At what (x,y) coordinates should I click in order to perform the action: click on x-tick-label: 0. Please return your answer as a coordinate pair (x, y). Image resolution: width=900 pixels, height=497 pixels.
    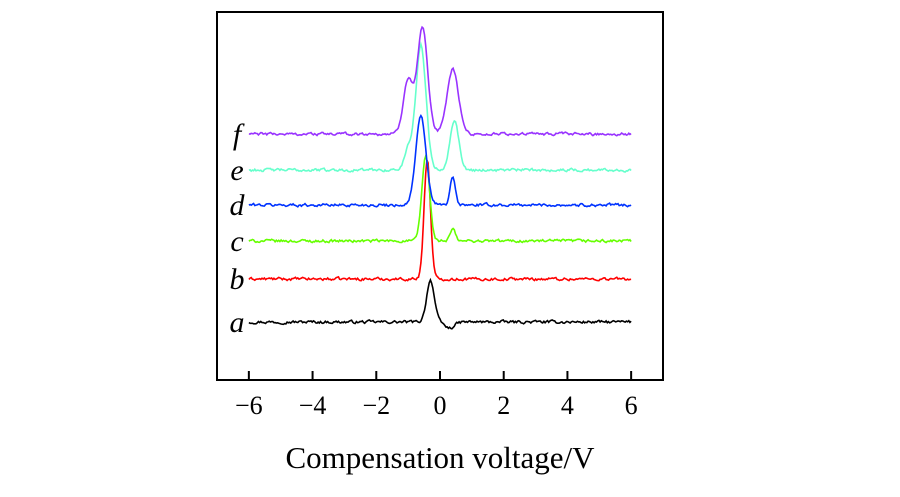
    Looking at the image, I should click on (440, 405).